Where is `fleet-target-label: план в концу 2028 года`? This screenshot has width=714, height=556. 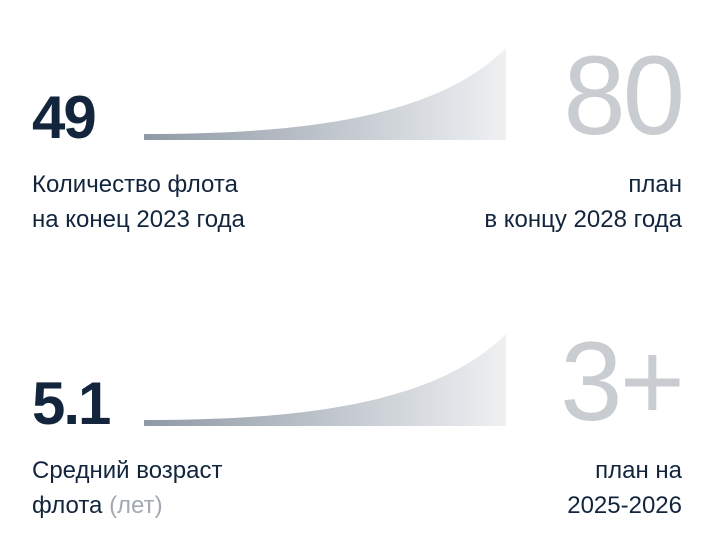
fleet-target-label: план в концу 2028 года is located at coordinates (583, 202).